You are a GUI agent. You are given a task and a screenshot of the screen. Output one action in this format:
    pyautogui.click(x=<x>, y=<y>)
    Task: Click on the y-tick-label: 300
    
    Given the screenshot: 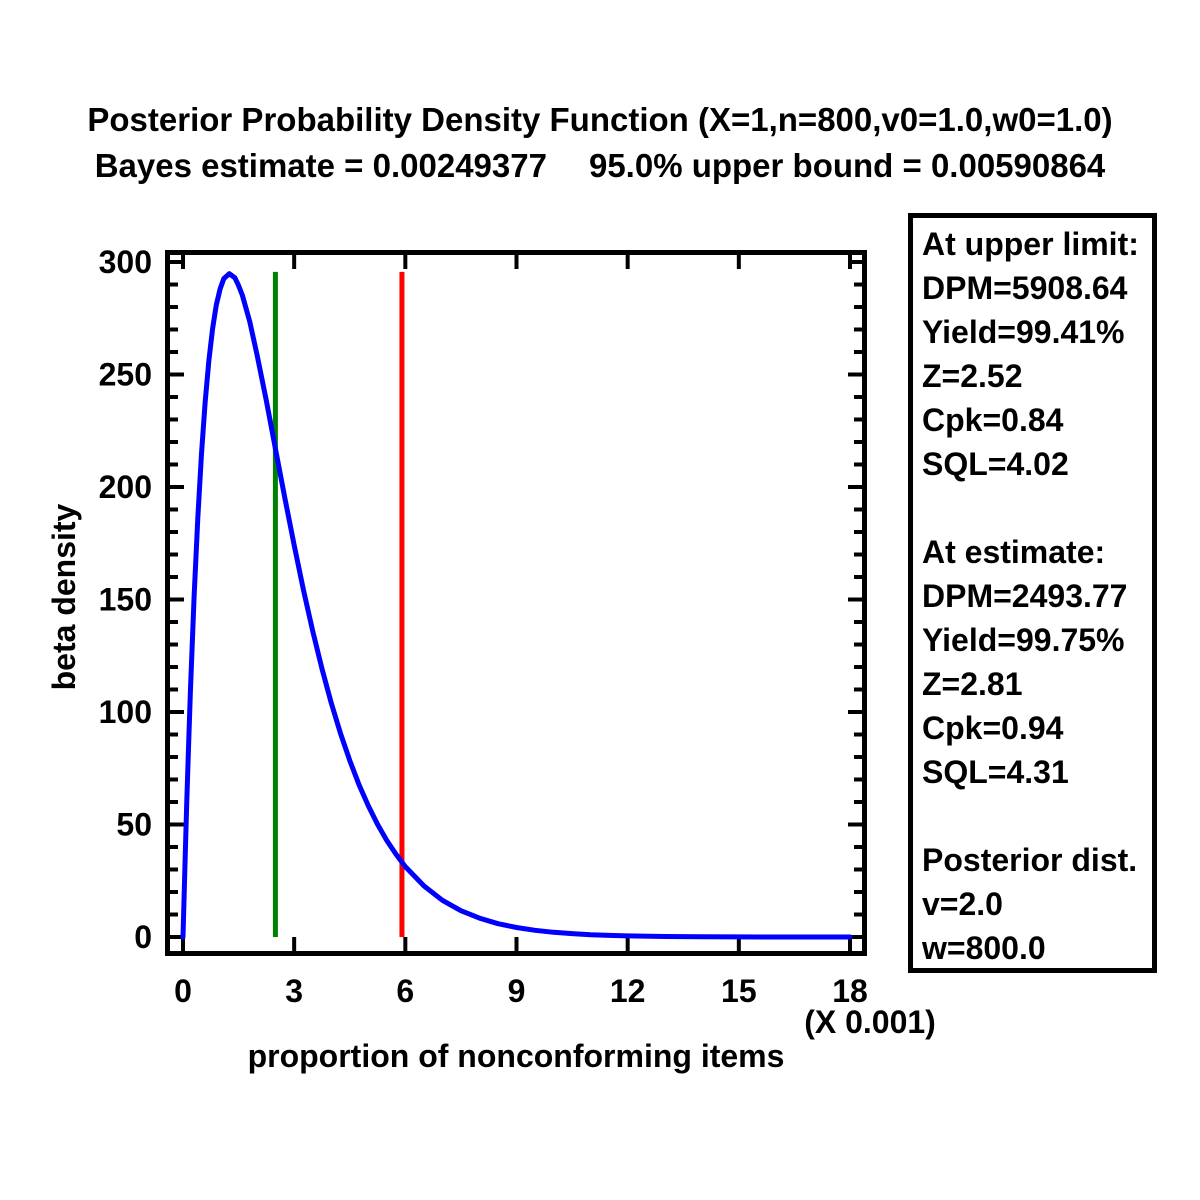 What is the action you would take?
    pyautogui.click(x=125, y=262)
    